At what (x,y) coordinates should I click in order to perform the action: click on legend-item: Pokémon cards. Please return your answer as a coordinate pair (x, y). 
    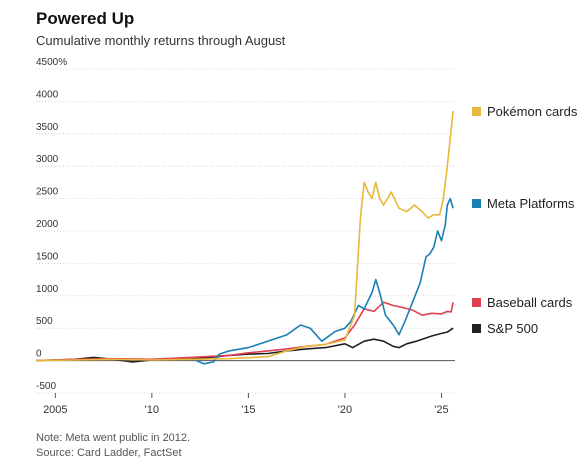
    Looking at the image, I should click on (525, 111).